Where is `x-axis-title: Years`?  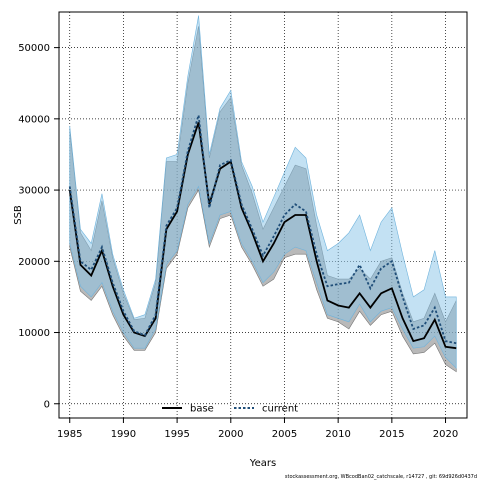
x-axis-title: Years is located at coordinates (262, 463).